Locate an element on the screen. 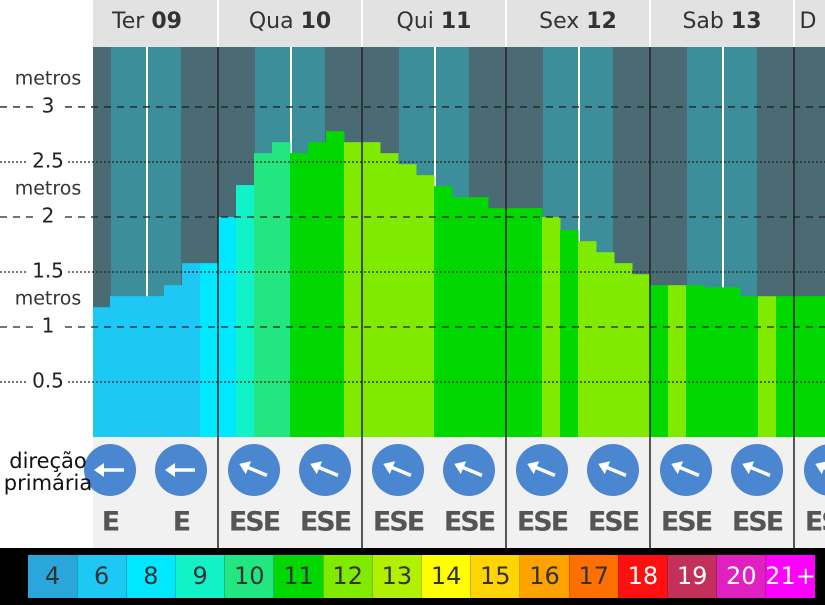 The height and width of the screenshot is (605, 825). day-header: Sab 13 is located at coordinates (721, 21).